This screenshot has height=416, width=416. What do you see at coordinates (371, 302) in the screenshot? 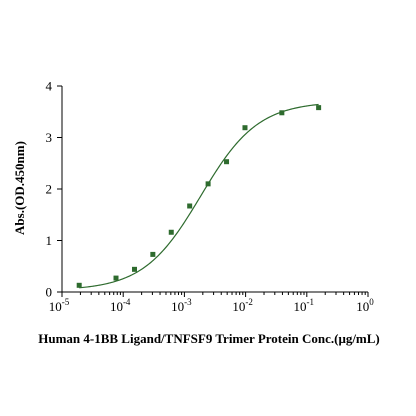
I see `x-tick-exponent: 0` at bounding box center [371, 302].